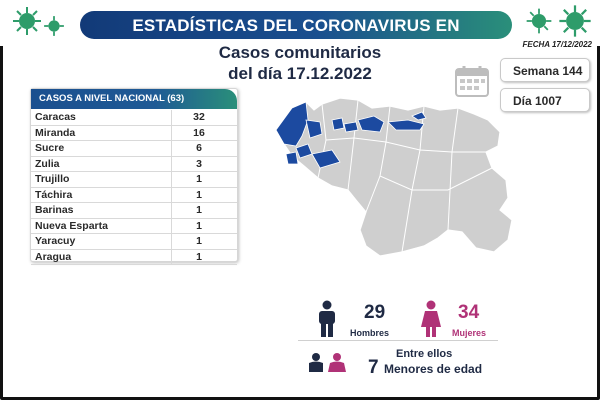 Image resolution: width=600 pixels, height=400 pixels. I want to click on table-row: Trujillo 1, so click(134, 180).